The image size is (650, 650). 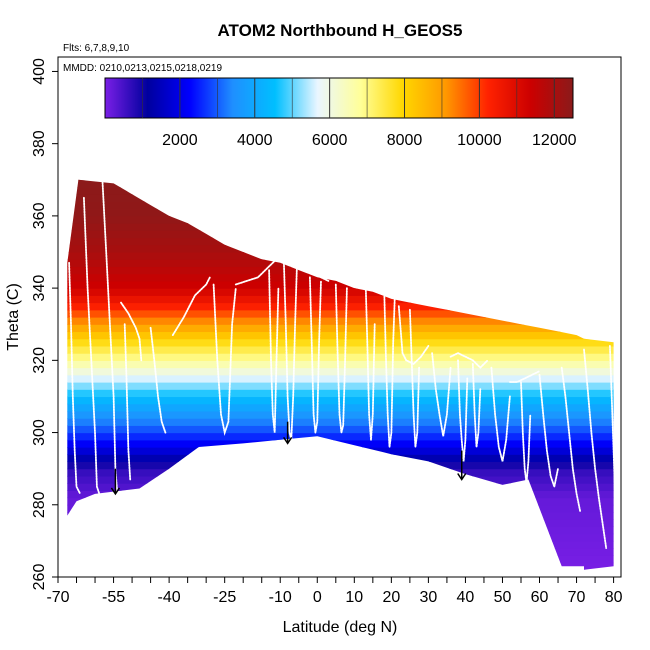 I want to click on colorbar-tick-label: 12000, so click(x=554, y=140).